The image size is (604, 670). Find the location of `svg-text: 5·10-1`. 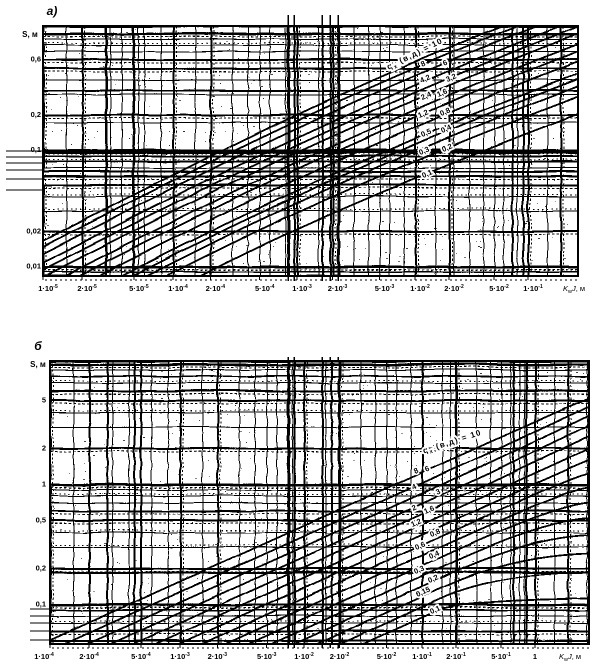

svg-text: 5·10-1 is located at coordinates (501, 656).